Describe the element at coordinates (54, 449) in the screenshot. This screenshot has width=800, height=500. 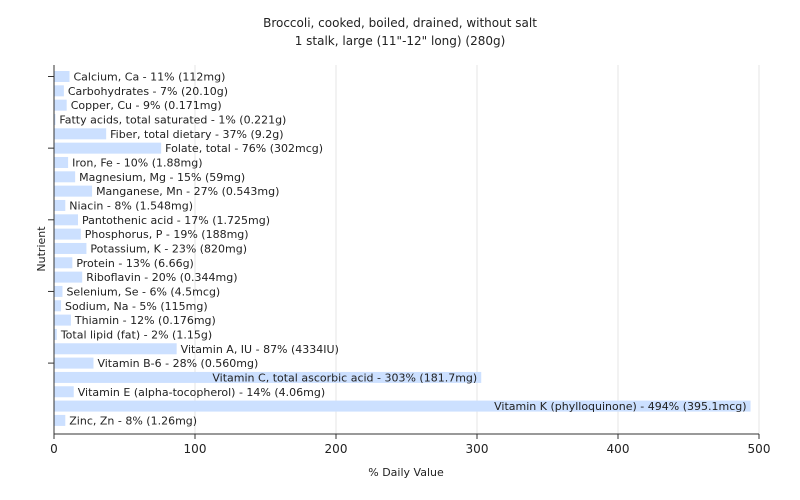
I see `x-tick-label-0: 0` at that location.